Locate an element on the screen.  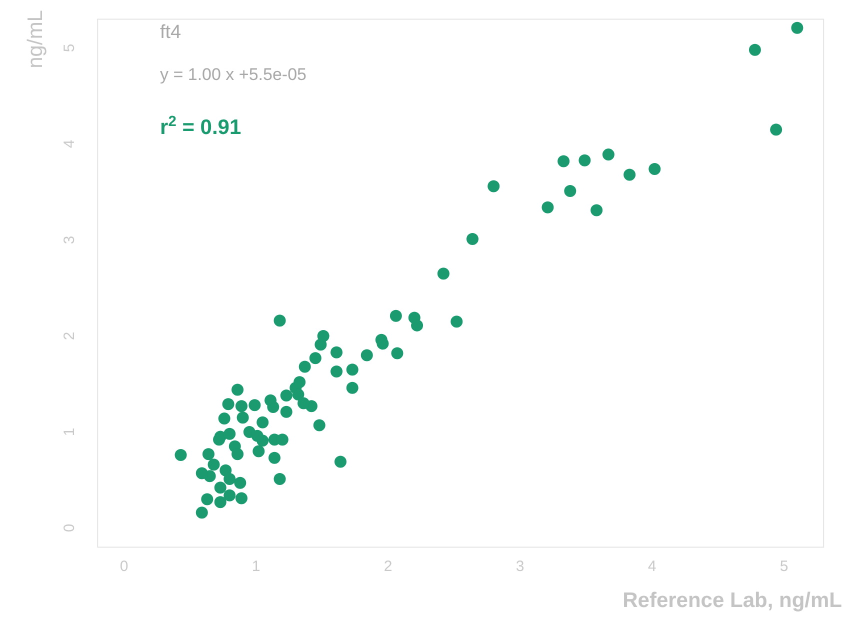
x-axis-title: Reference Lab, ng/mL is located at coordinates (732, 600).